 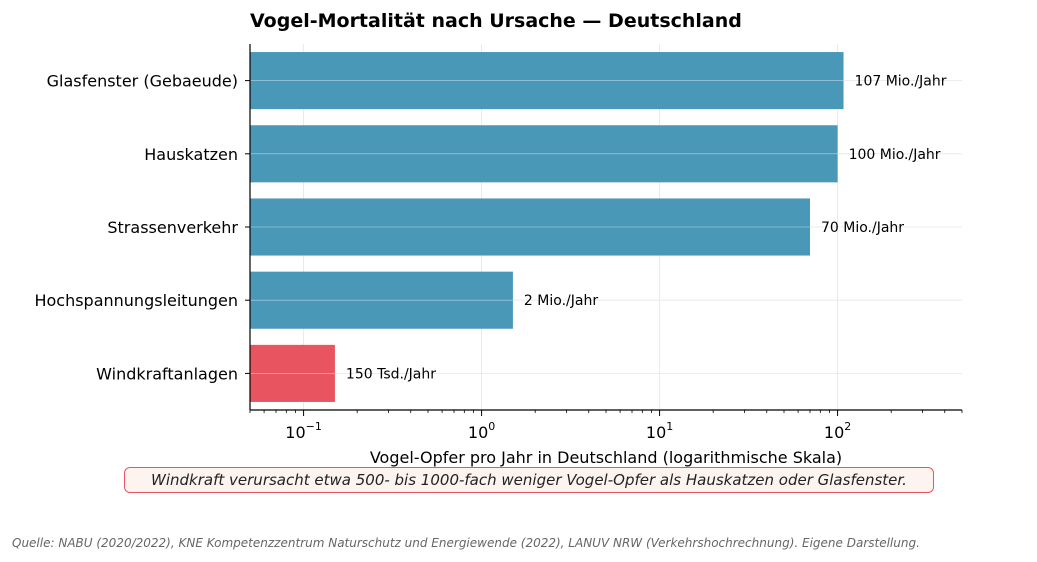 What do you see at coordinates (862, 228) in the screenshot?
I see `value-label-2: 70 Mio./Jahr` at bounding box center [862, 228].